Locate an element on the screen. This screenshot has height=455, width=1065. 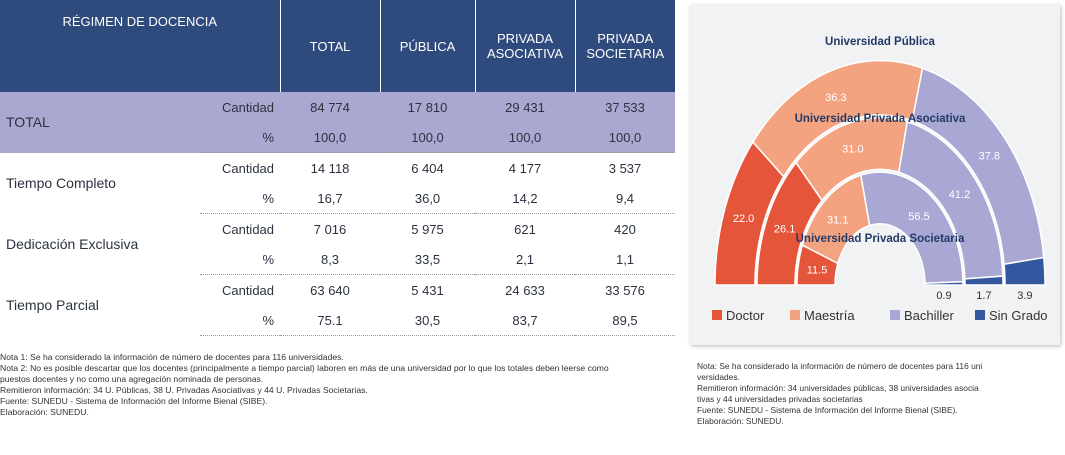
ring-title: Universidad Privada Societaria is located at coordinates (880, 239).